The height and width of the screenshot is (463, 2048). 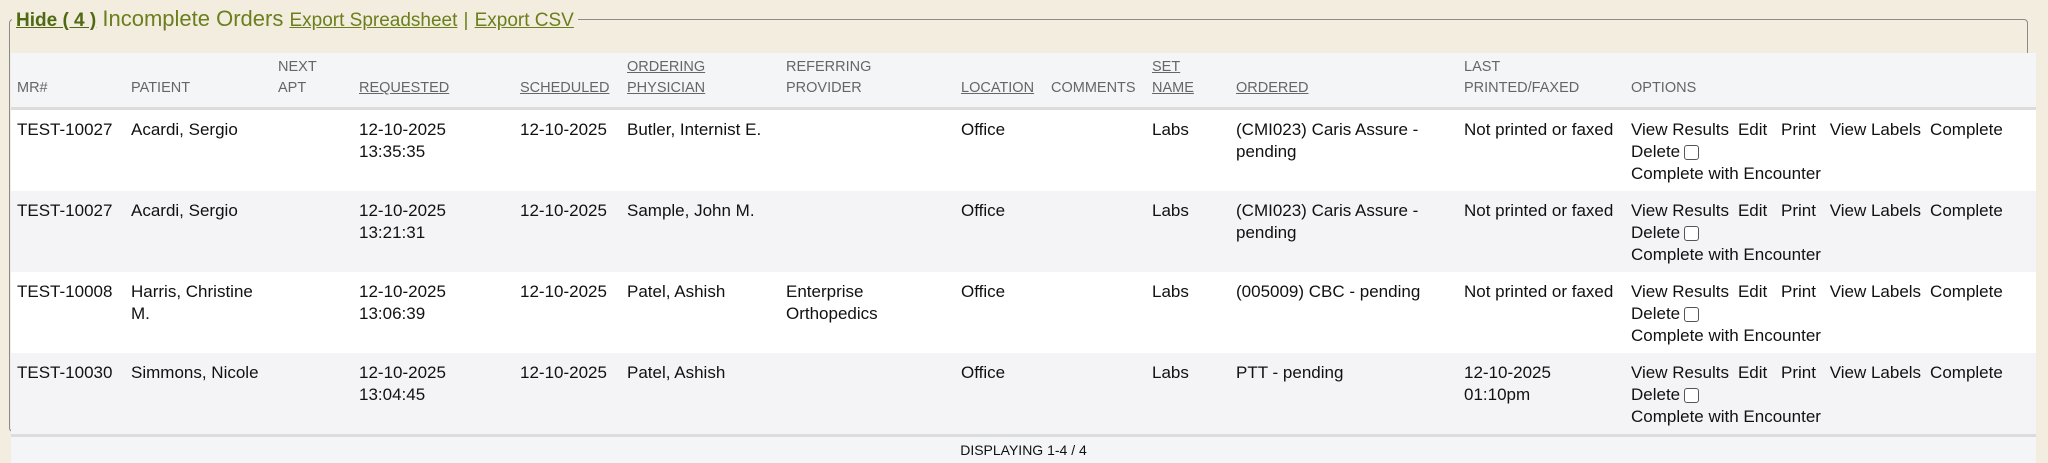 I want to click on column-header-label: PATIENT, so click(x=160, y=88).